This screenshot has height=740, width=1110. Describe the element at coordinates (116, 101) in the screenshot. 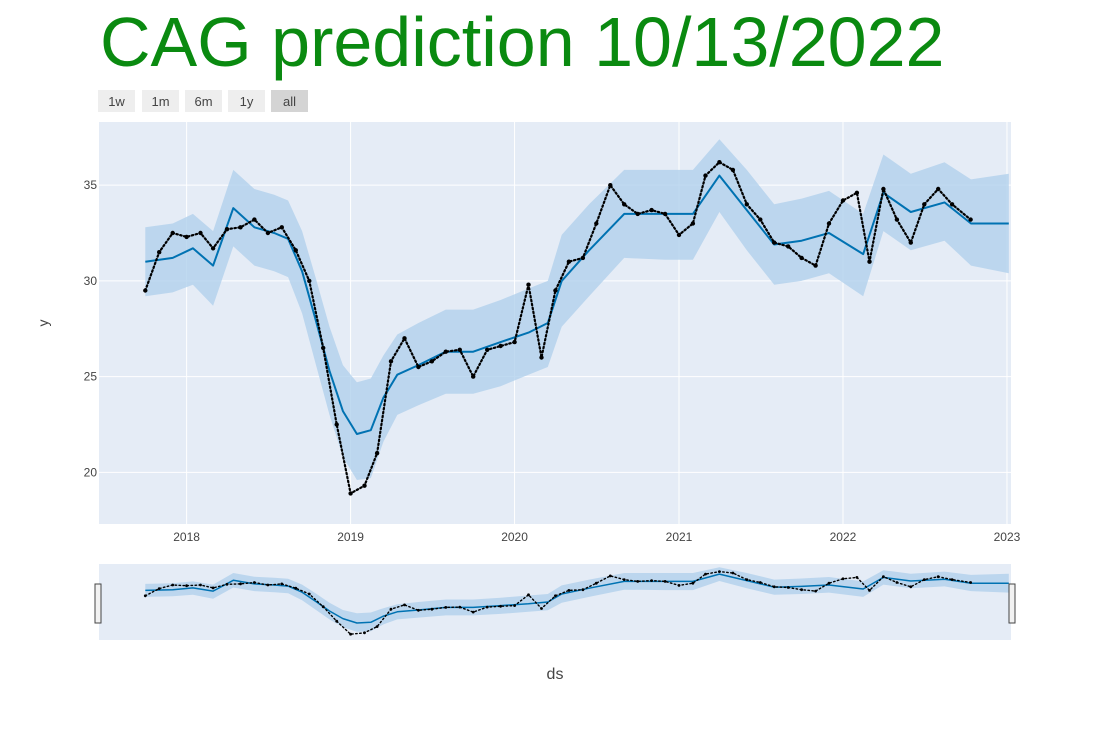

I see `range-button-1w: 1w` at that location.